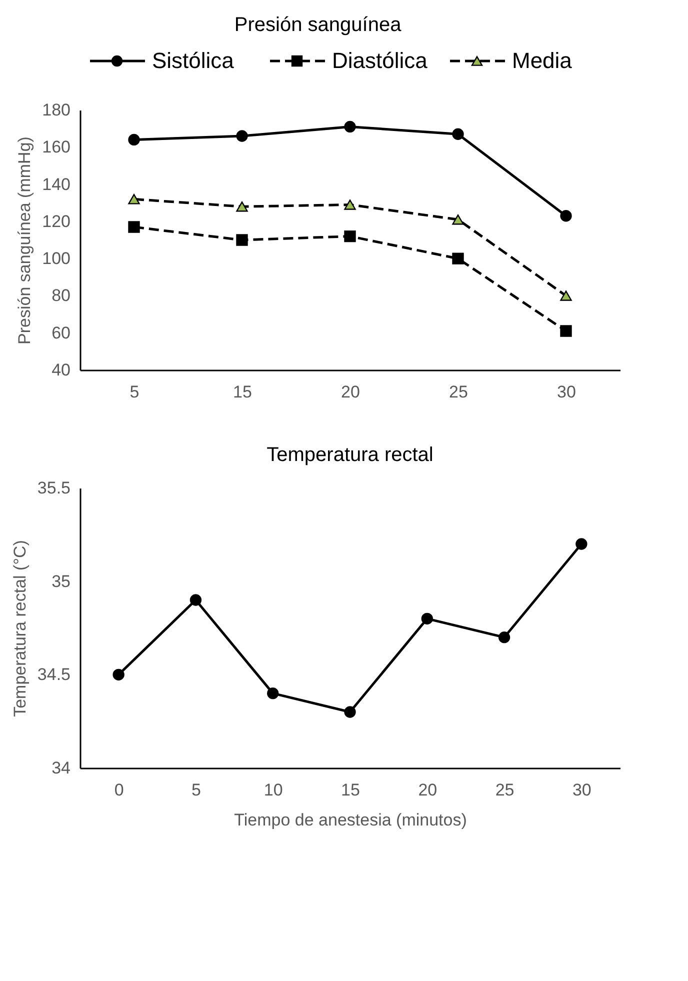  What do you see at coordinates (61, 332) in the screenshot?
I see `y-tick-label: 60` at bounding box center [61, 332].